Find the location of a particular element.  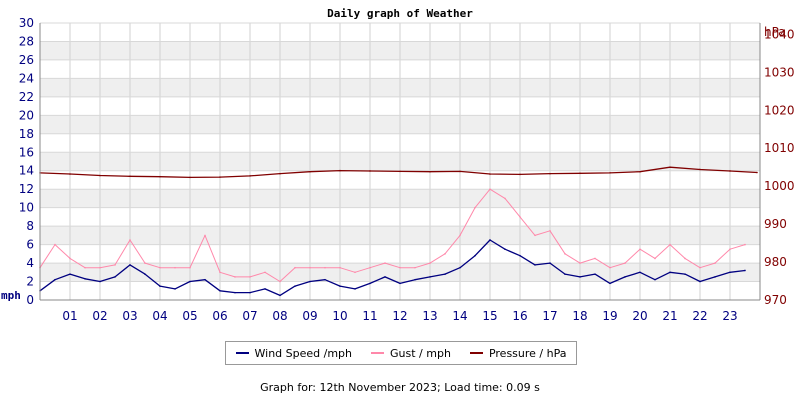

legend-label-gust: Gust / mph is located at coordinates (420, 353).